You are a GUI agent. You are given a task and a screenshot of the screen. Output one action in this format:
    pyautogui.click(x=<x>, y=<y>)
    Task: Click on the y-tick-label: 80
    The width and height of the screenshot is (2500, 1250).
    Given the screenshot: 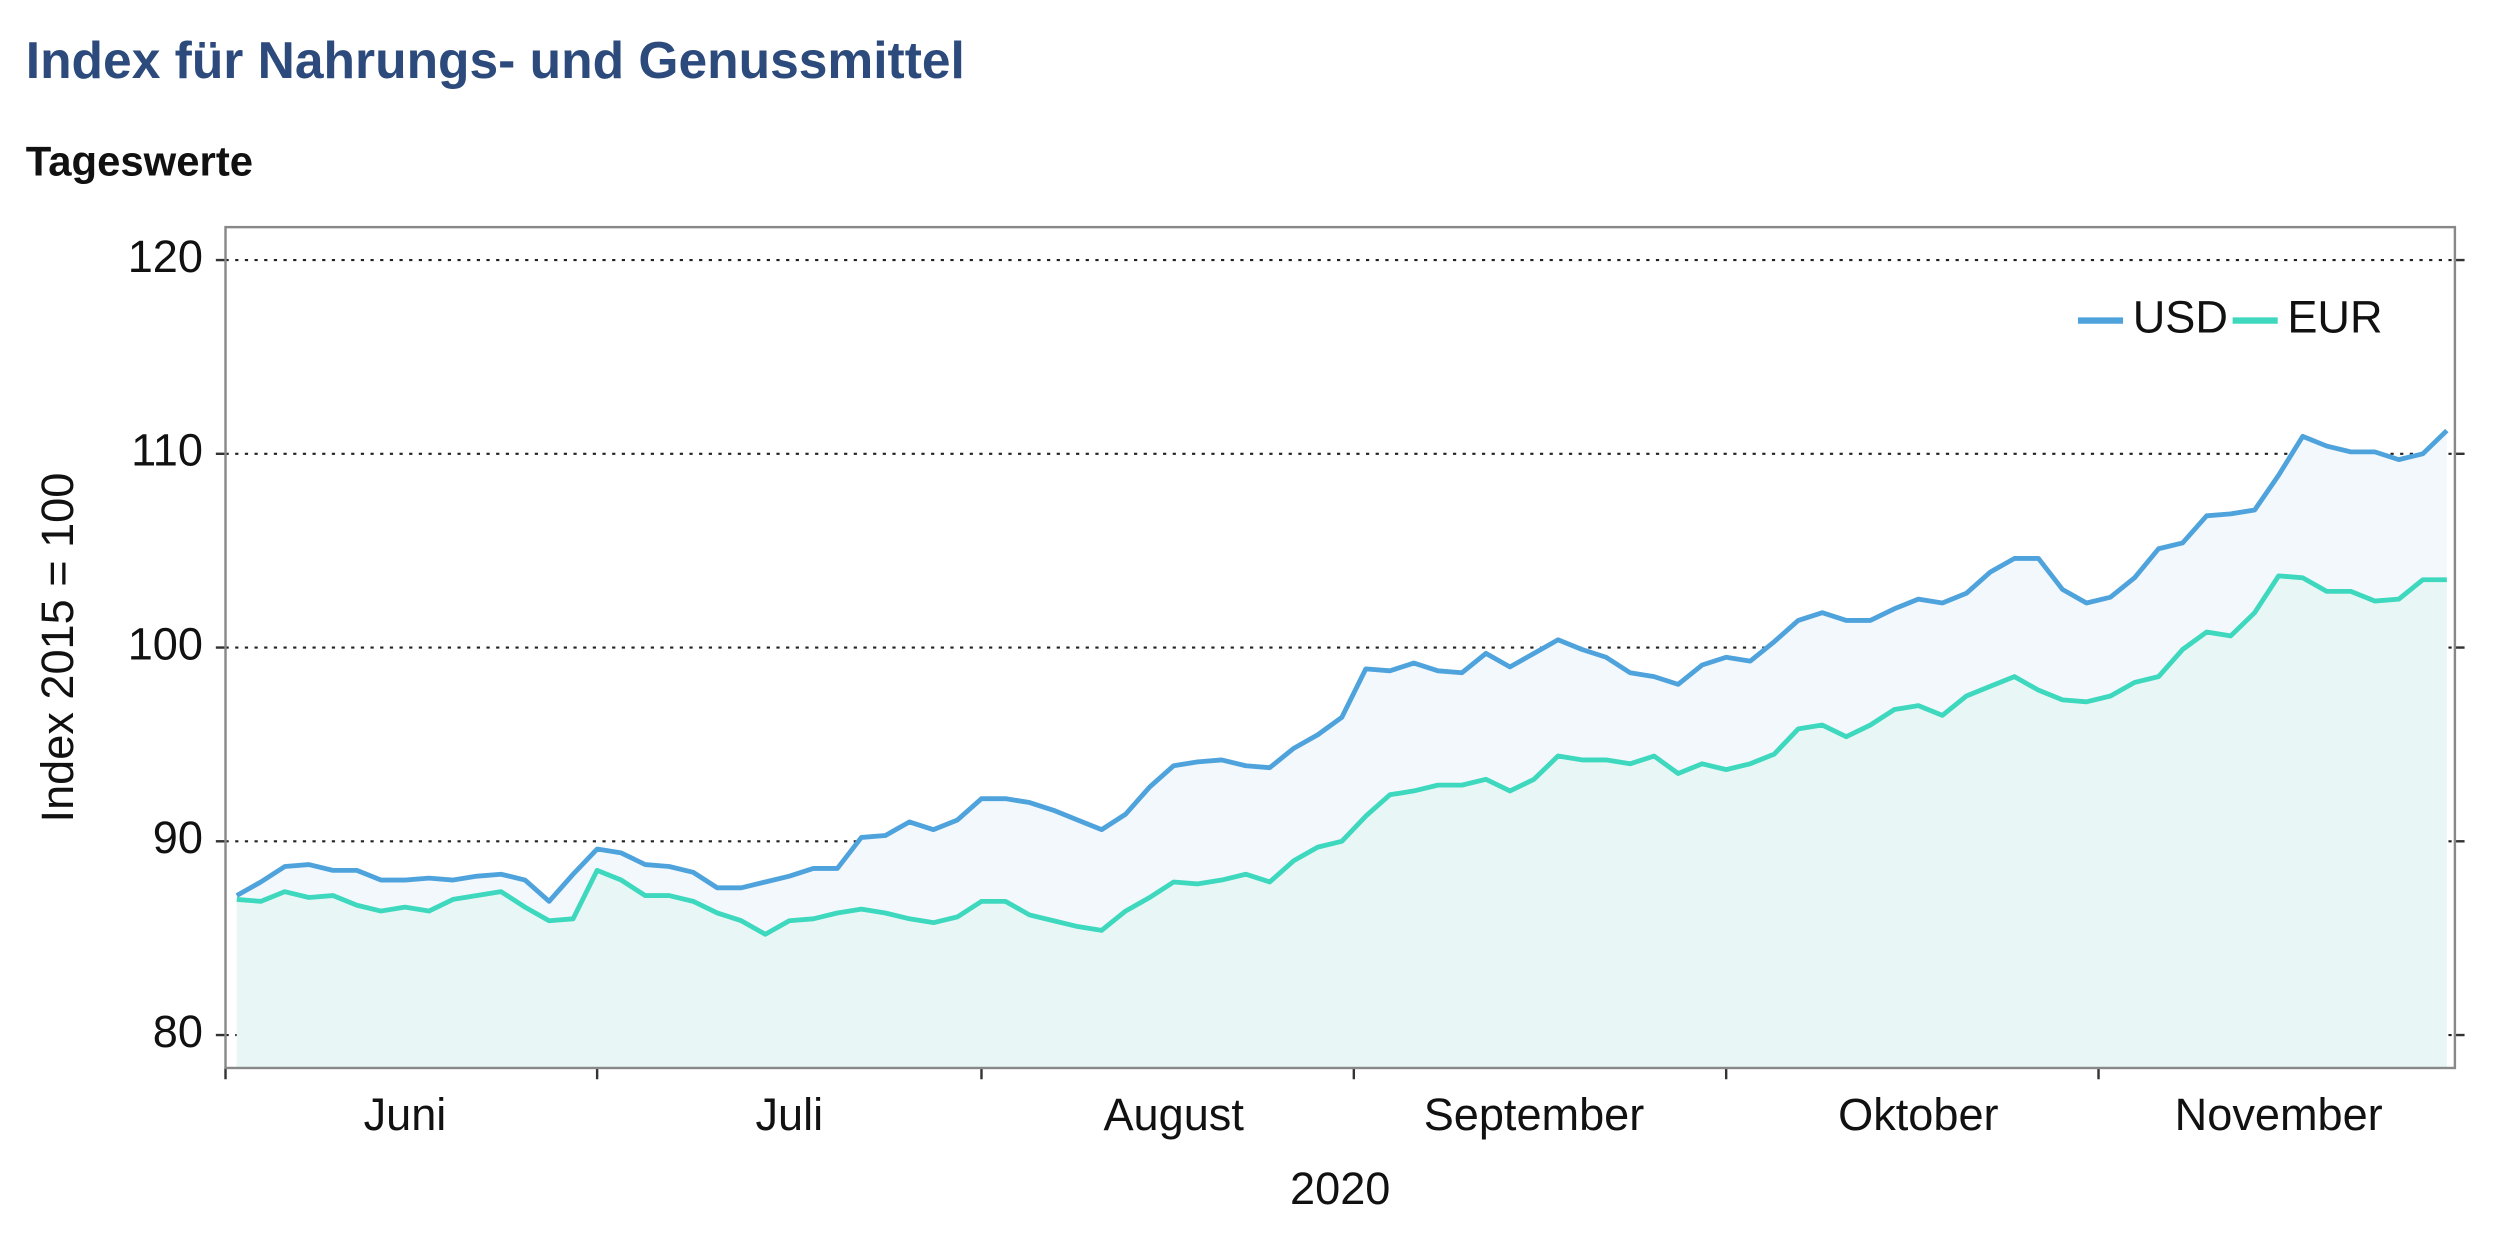 What is the action you would take?
    pyautogui.click(x=178, y=1031)
    